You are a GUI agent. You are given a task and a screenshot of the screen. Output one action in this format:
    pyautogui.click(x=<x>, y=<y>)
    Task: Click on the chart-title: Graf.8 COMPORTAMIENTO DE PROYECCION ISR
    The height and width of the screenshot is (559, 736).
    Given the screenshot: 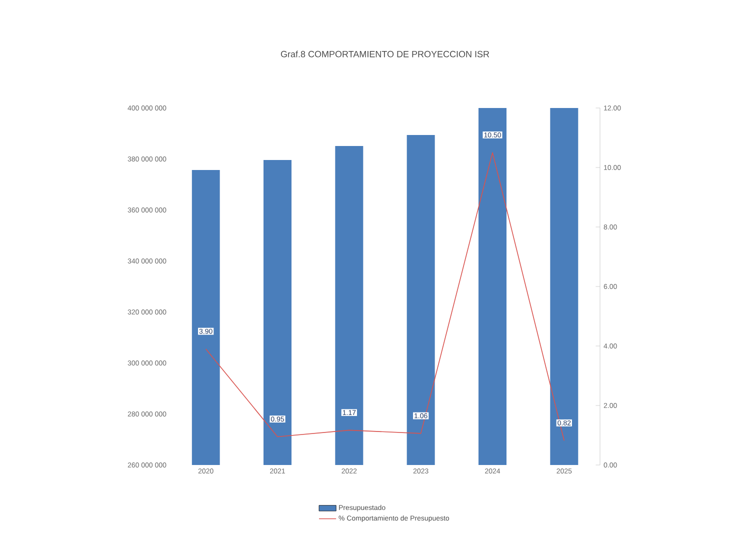 What is the action you would take?
    pyautogui.click(x=385, y=54)
    